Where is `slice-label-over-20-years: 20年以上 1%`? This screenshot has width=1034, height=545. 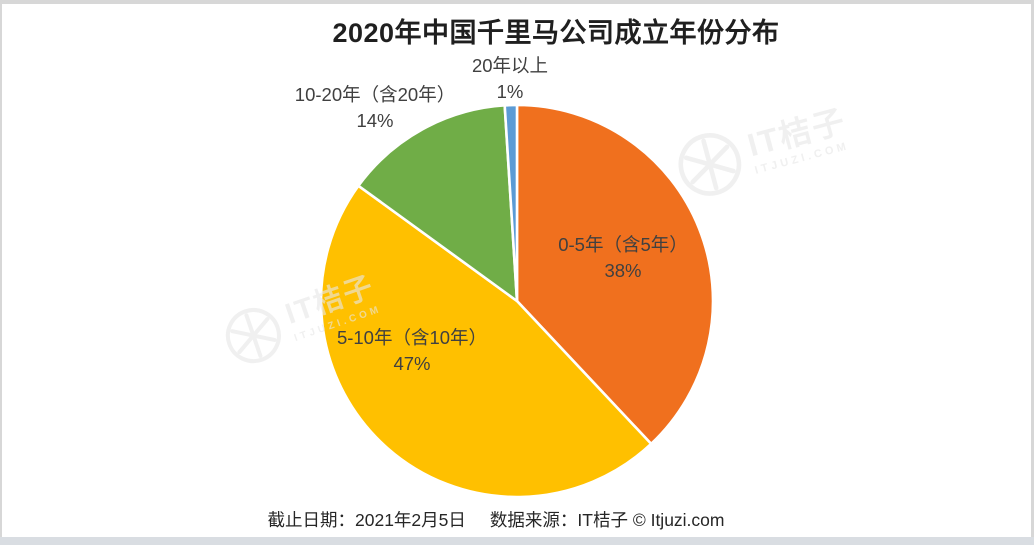 slice-label-over-20-years: 20年以上 1% is located at coordinates (510, 79).